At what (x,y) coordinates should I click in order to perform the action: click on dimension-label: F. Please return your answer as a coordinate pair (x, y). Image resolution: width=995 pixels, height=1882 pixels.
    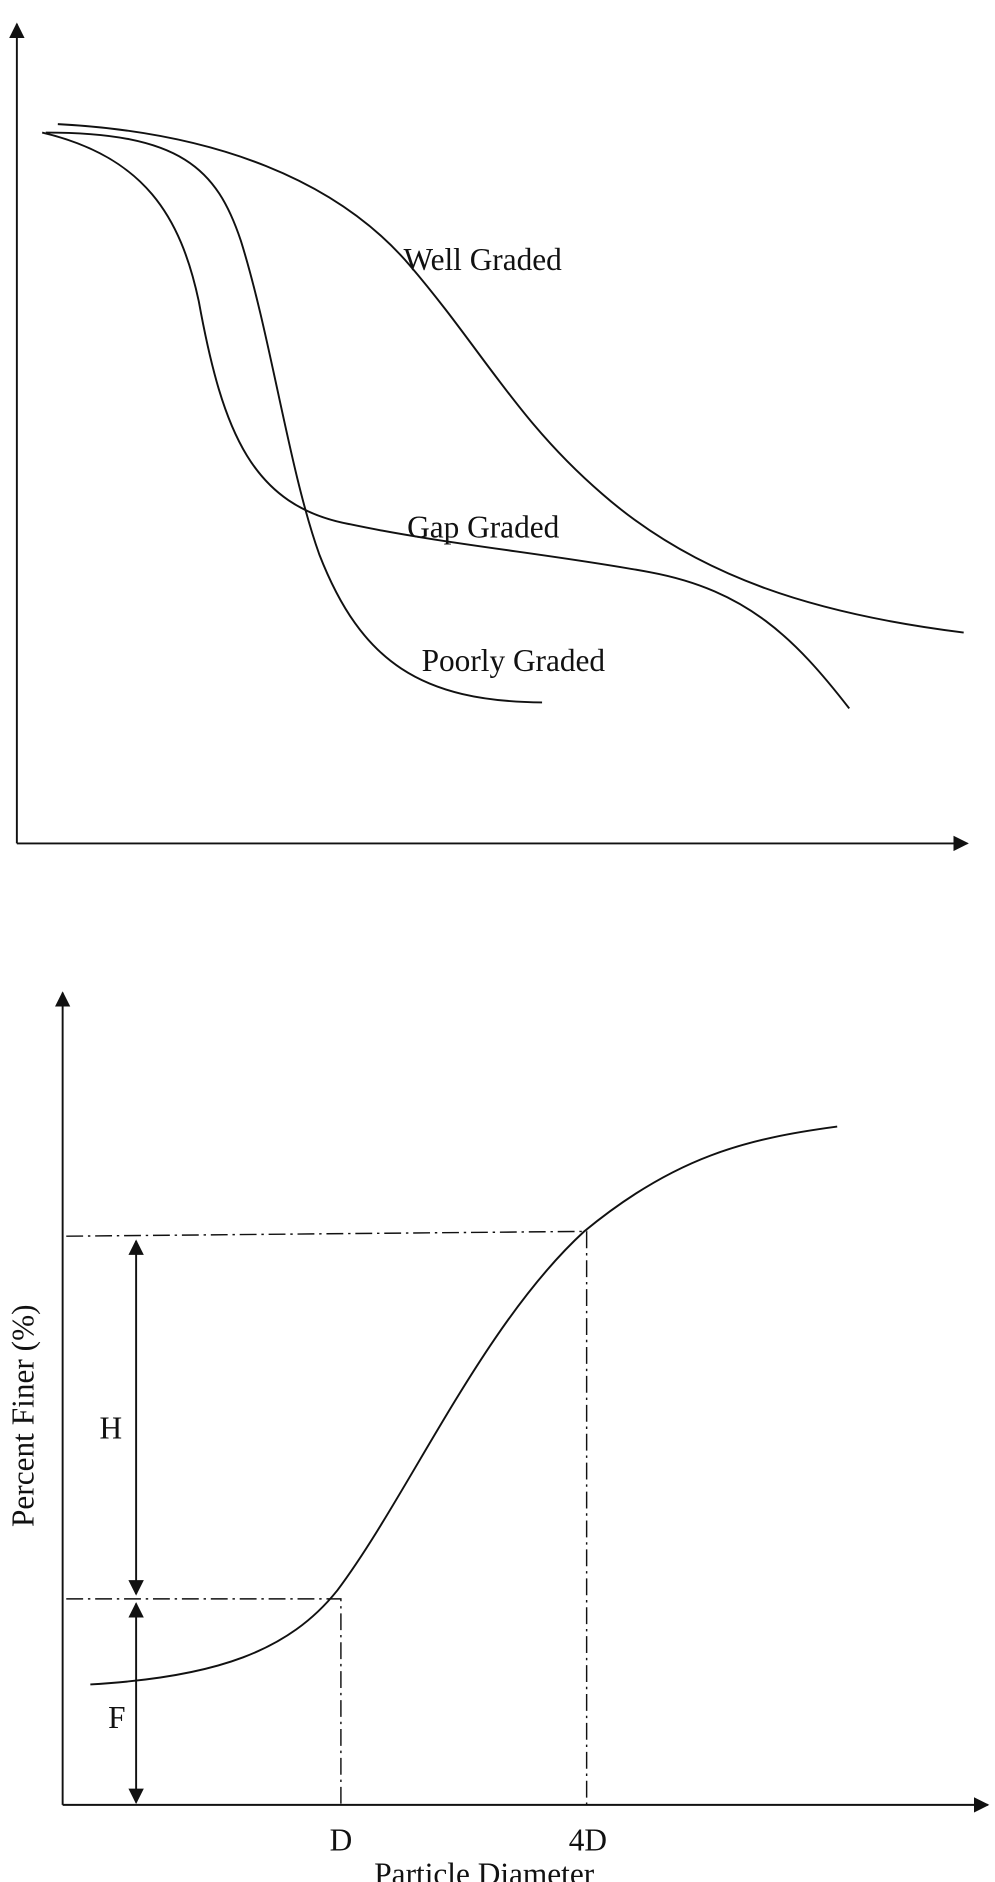
    Looking at the image, I should click on (116, 1717).